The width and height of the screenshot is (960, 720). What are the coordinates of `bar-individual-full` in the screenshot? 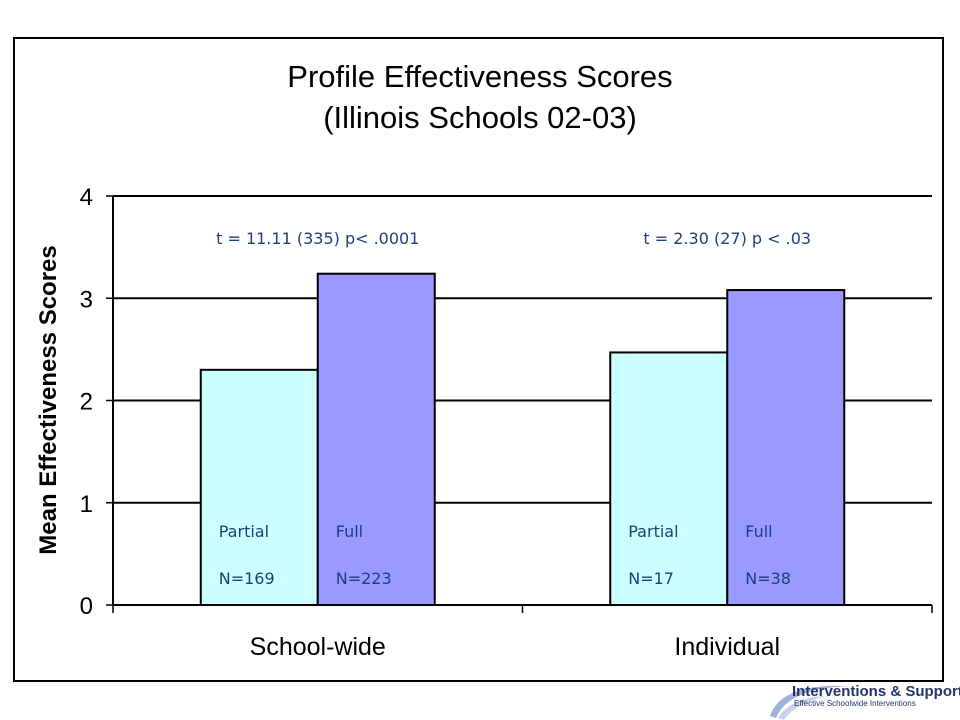 It's located at (786, 447).